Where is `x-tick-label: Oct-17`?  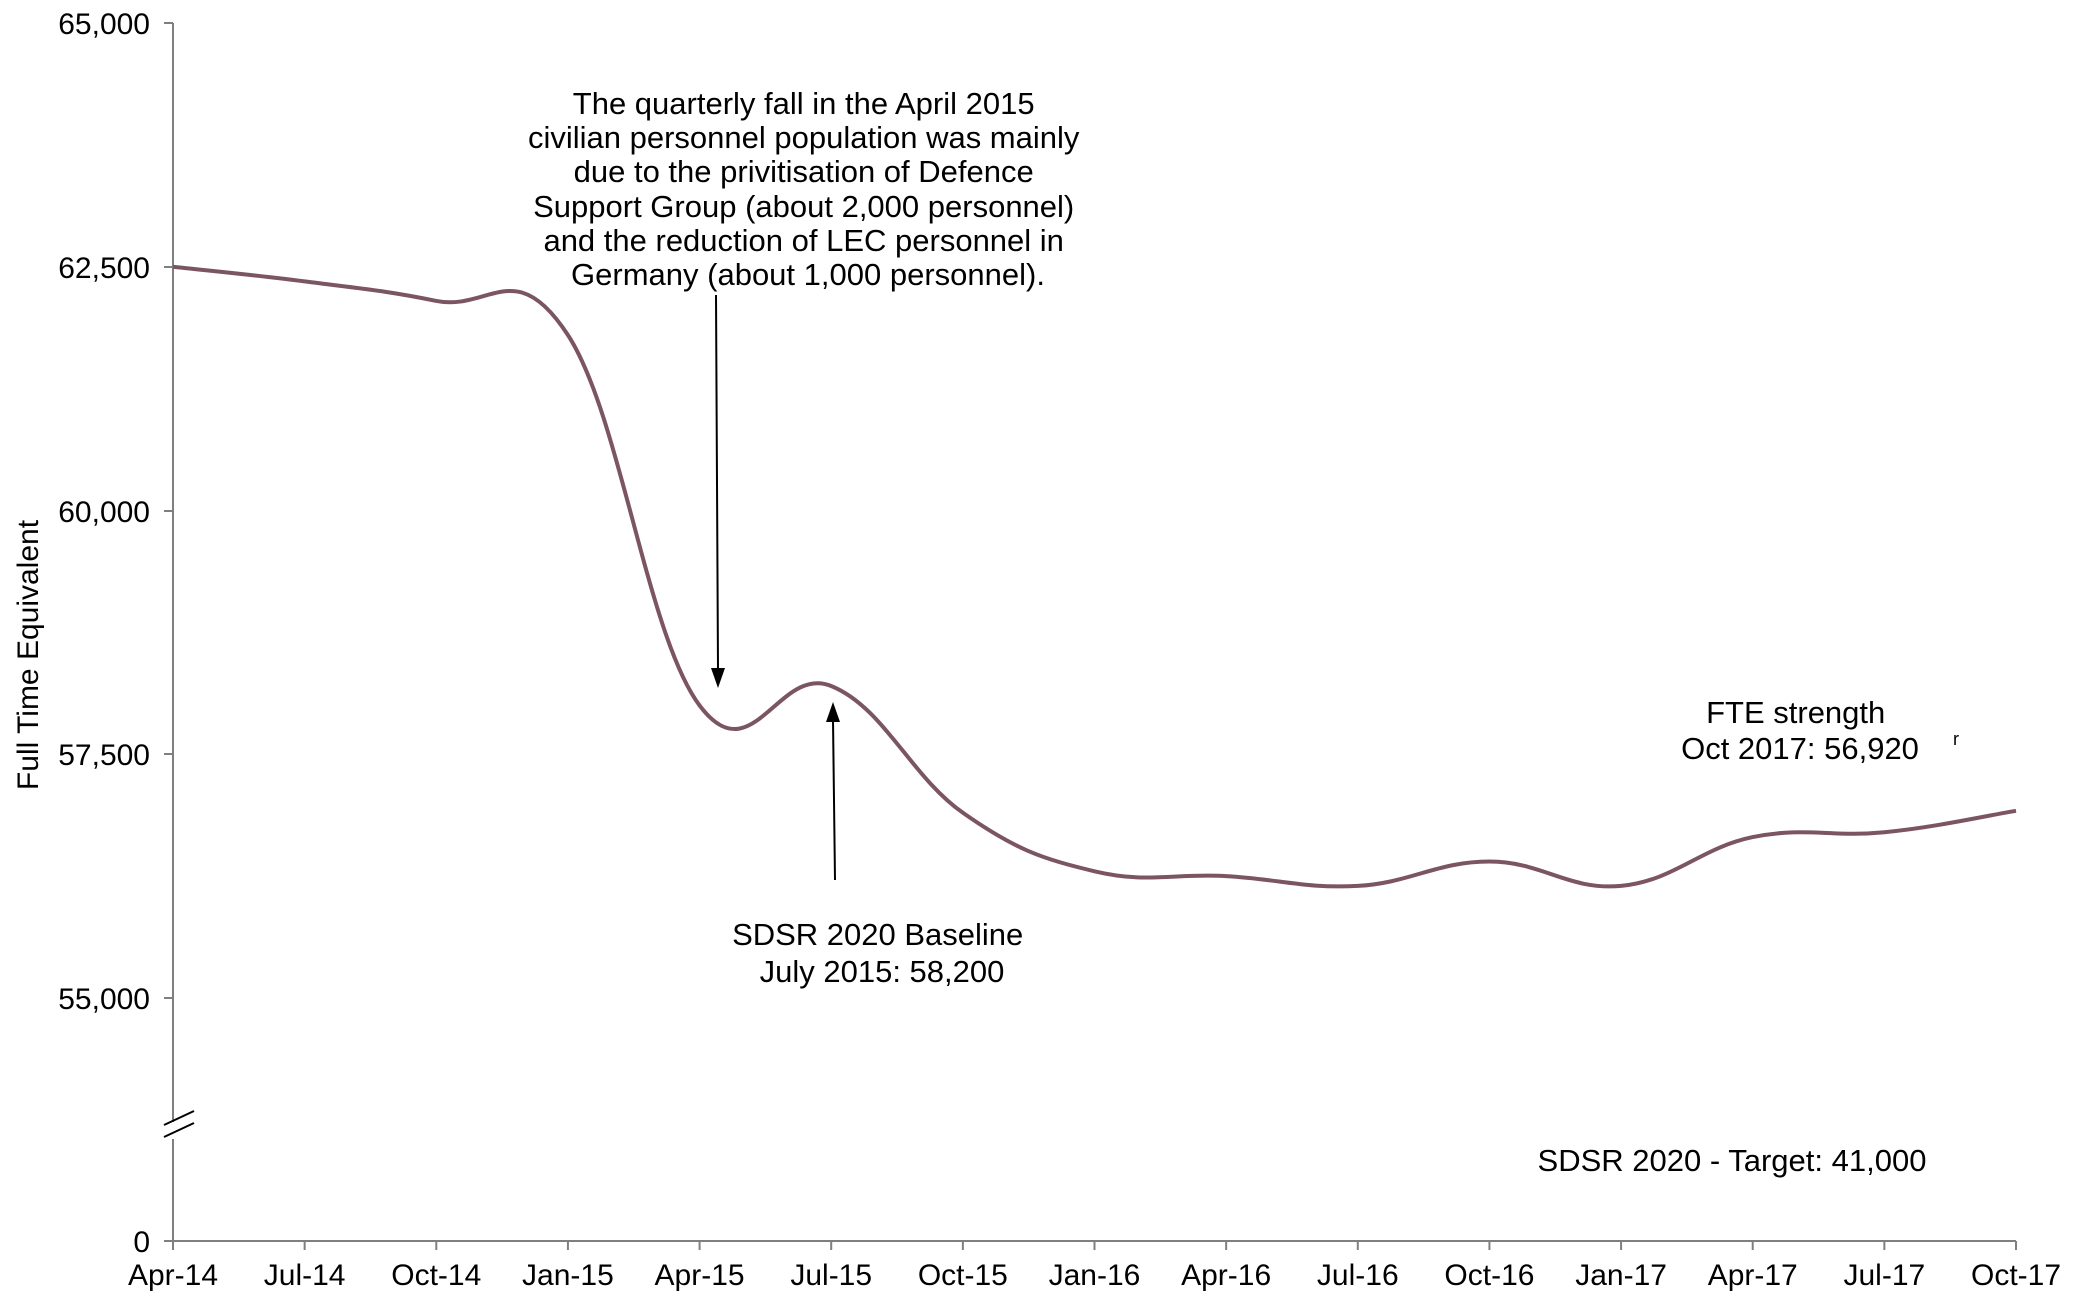
x-tick-label: Oct-17 is located at coordinates (2016, 1275).